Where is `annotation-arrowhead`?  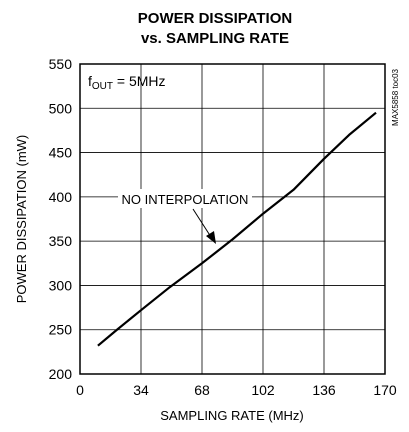
annotation-arrowhead is located at coordinates (211, 237).